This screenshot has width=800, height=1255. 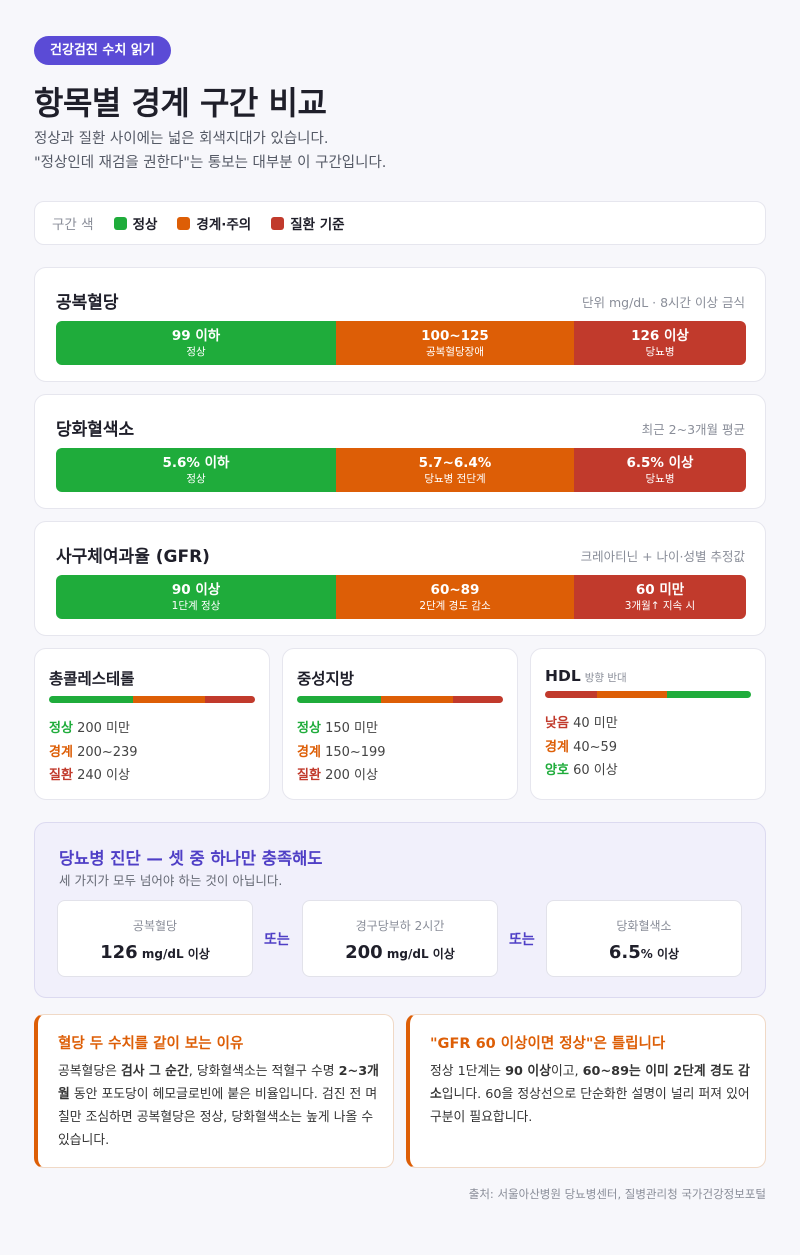 What do you see at coordinates (91, 699) in the screenshot?
I see `bar-segment-normal` at bounding box center [91, 699].